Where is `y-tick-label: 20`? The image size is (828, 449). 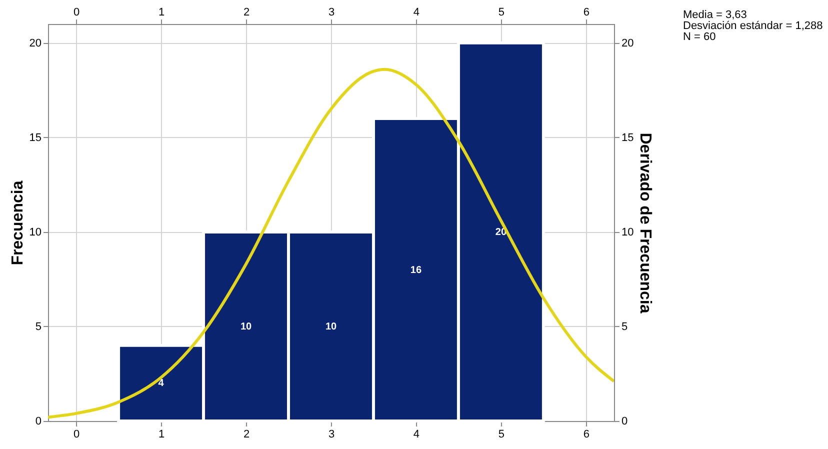 y-tick-label: 20 is located at coordinates (35, 43).